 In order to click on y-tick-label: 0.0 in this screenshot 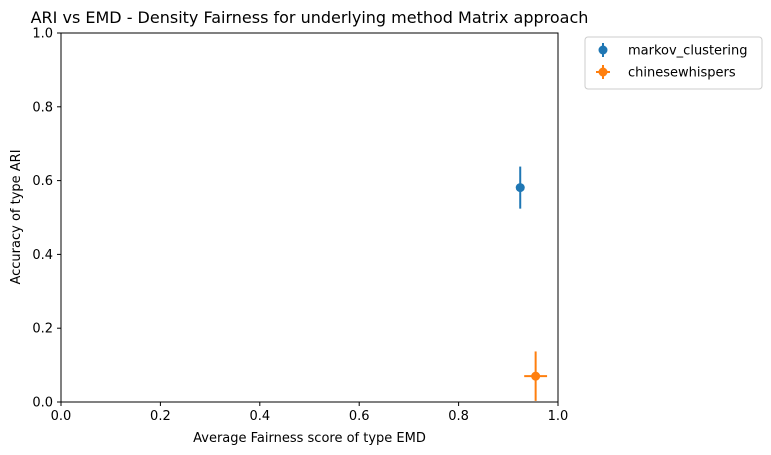, I will do `click(42, 403)`.